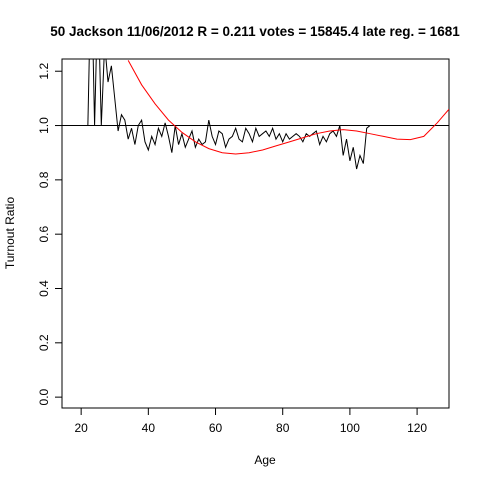 This screenshot has width=480, height=480. I want to click on y-tick-label: 1.2, so click(44, 71).